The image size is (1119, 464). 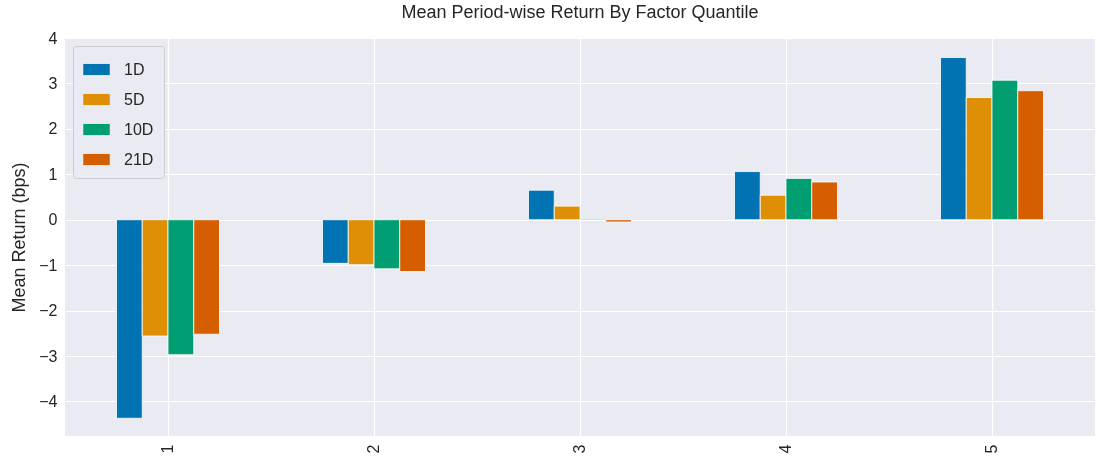 What do you see at coordinates (53, 220) in the screenshot?
I see `y-tick-label: 0` at bounding box center [53, 220].